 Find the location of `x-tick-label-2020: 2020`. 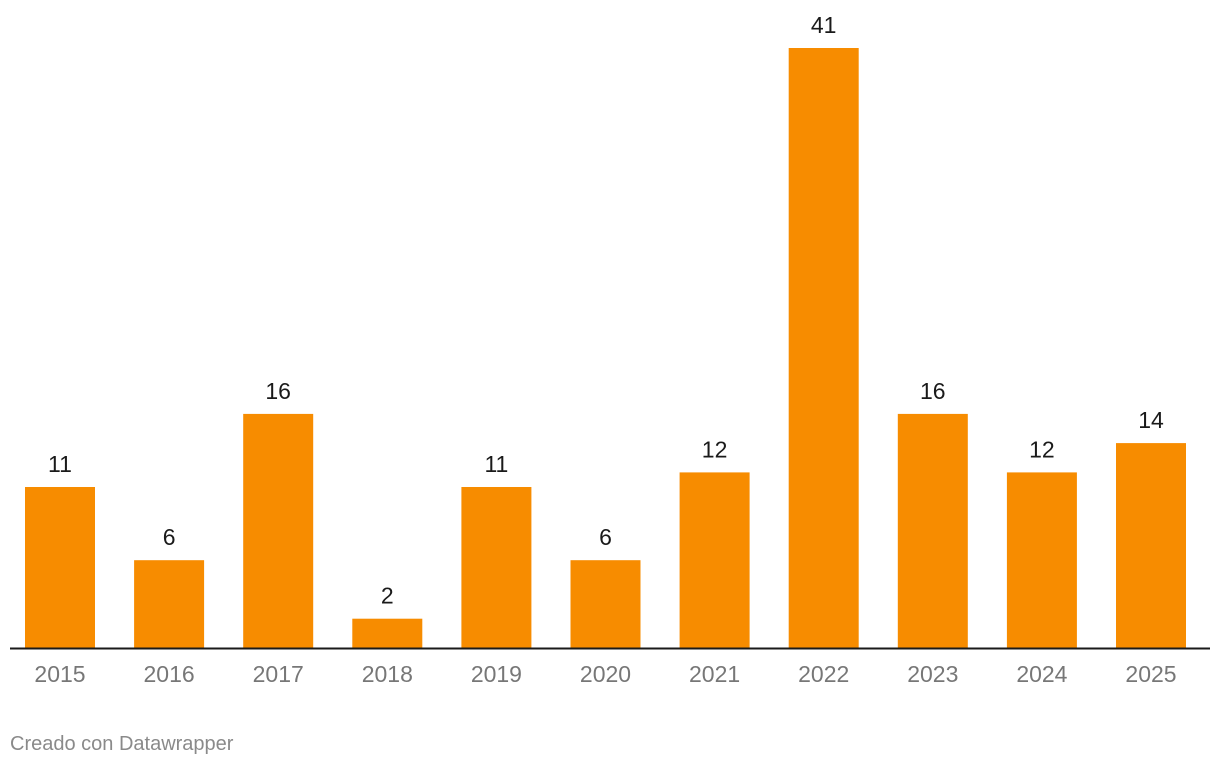

x-tick-label-2020: 2020 is located at coordinates (605, 674).